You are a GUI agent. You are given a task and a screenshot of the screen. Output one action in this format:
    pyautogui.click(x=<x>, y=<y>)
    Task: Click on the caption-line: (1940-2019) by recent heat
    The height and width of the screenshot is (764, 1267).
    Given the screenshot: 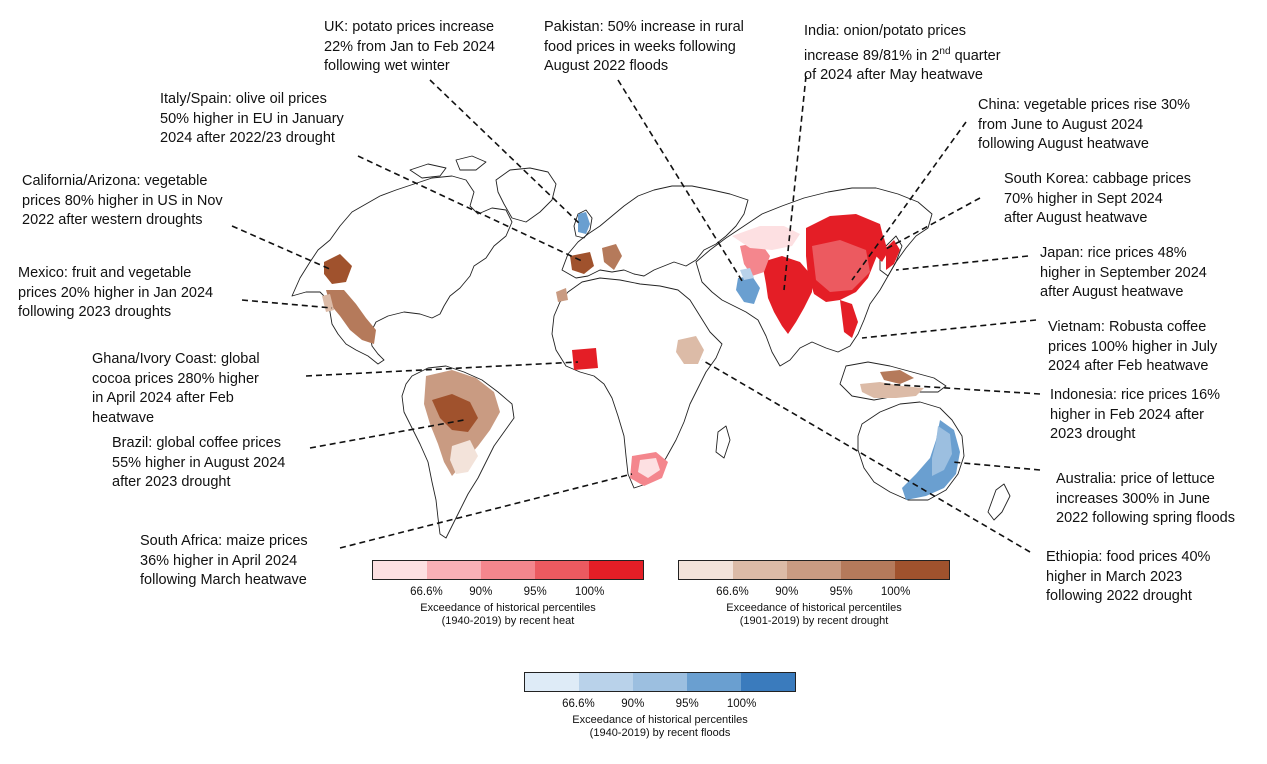 What is the action you would take?
    pyautogui.click(x=508, y=621)
    